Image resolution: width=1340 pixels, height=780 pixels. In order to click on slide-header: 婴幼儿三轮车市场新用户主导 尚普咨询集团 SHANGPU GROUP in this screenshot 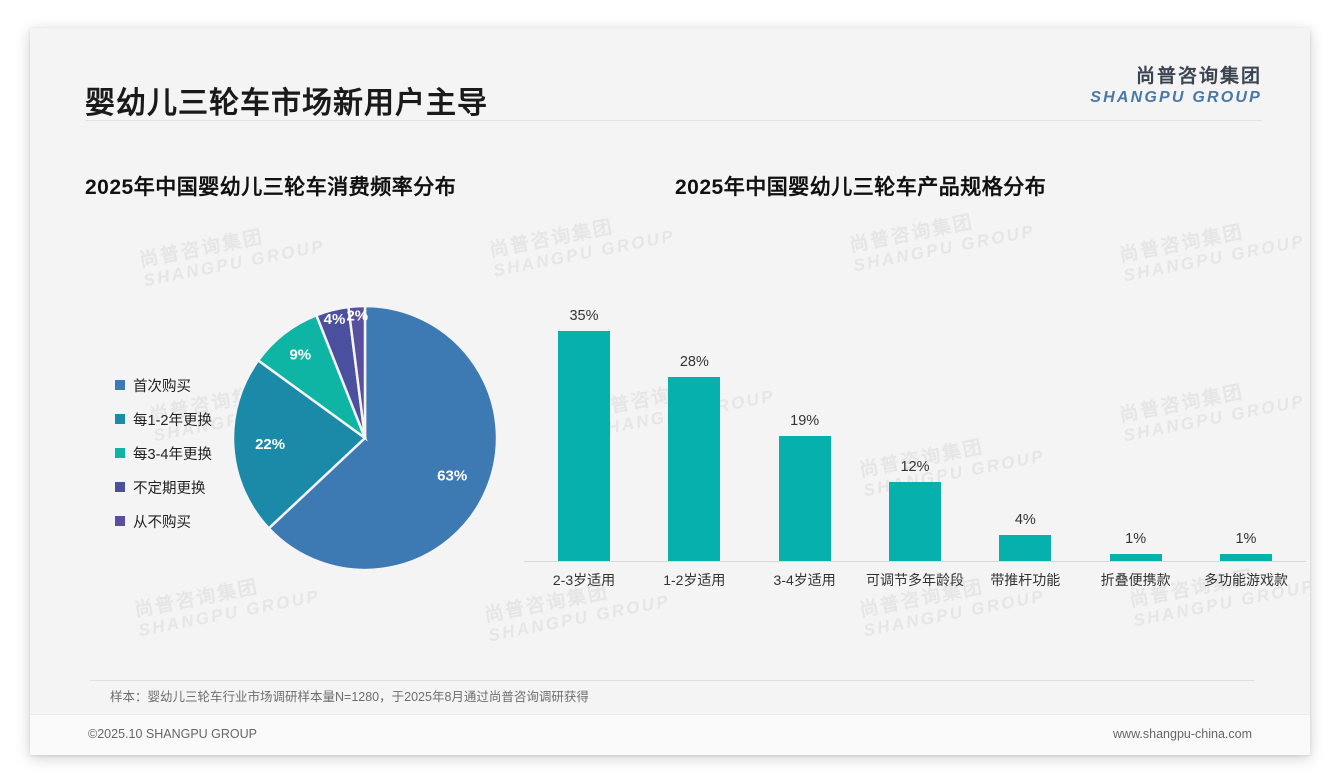, I will do `click(670, 74)`.